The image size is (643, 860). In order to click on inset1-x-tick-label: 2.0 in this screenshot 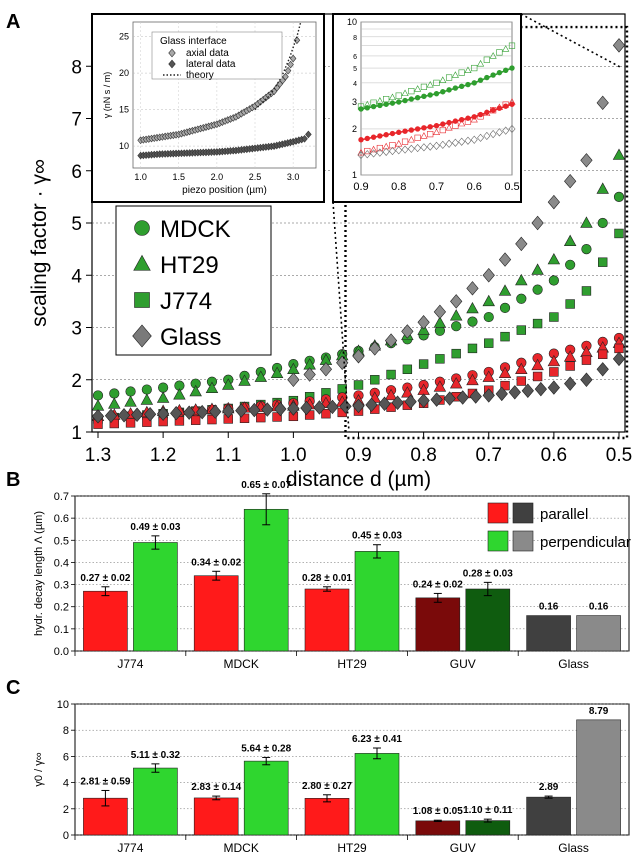, I will do `click(217, 177)`.